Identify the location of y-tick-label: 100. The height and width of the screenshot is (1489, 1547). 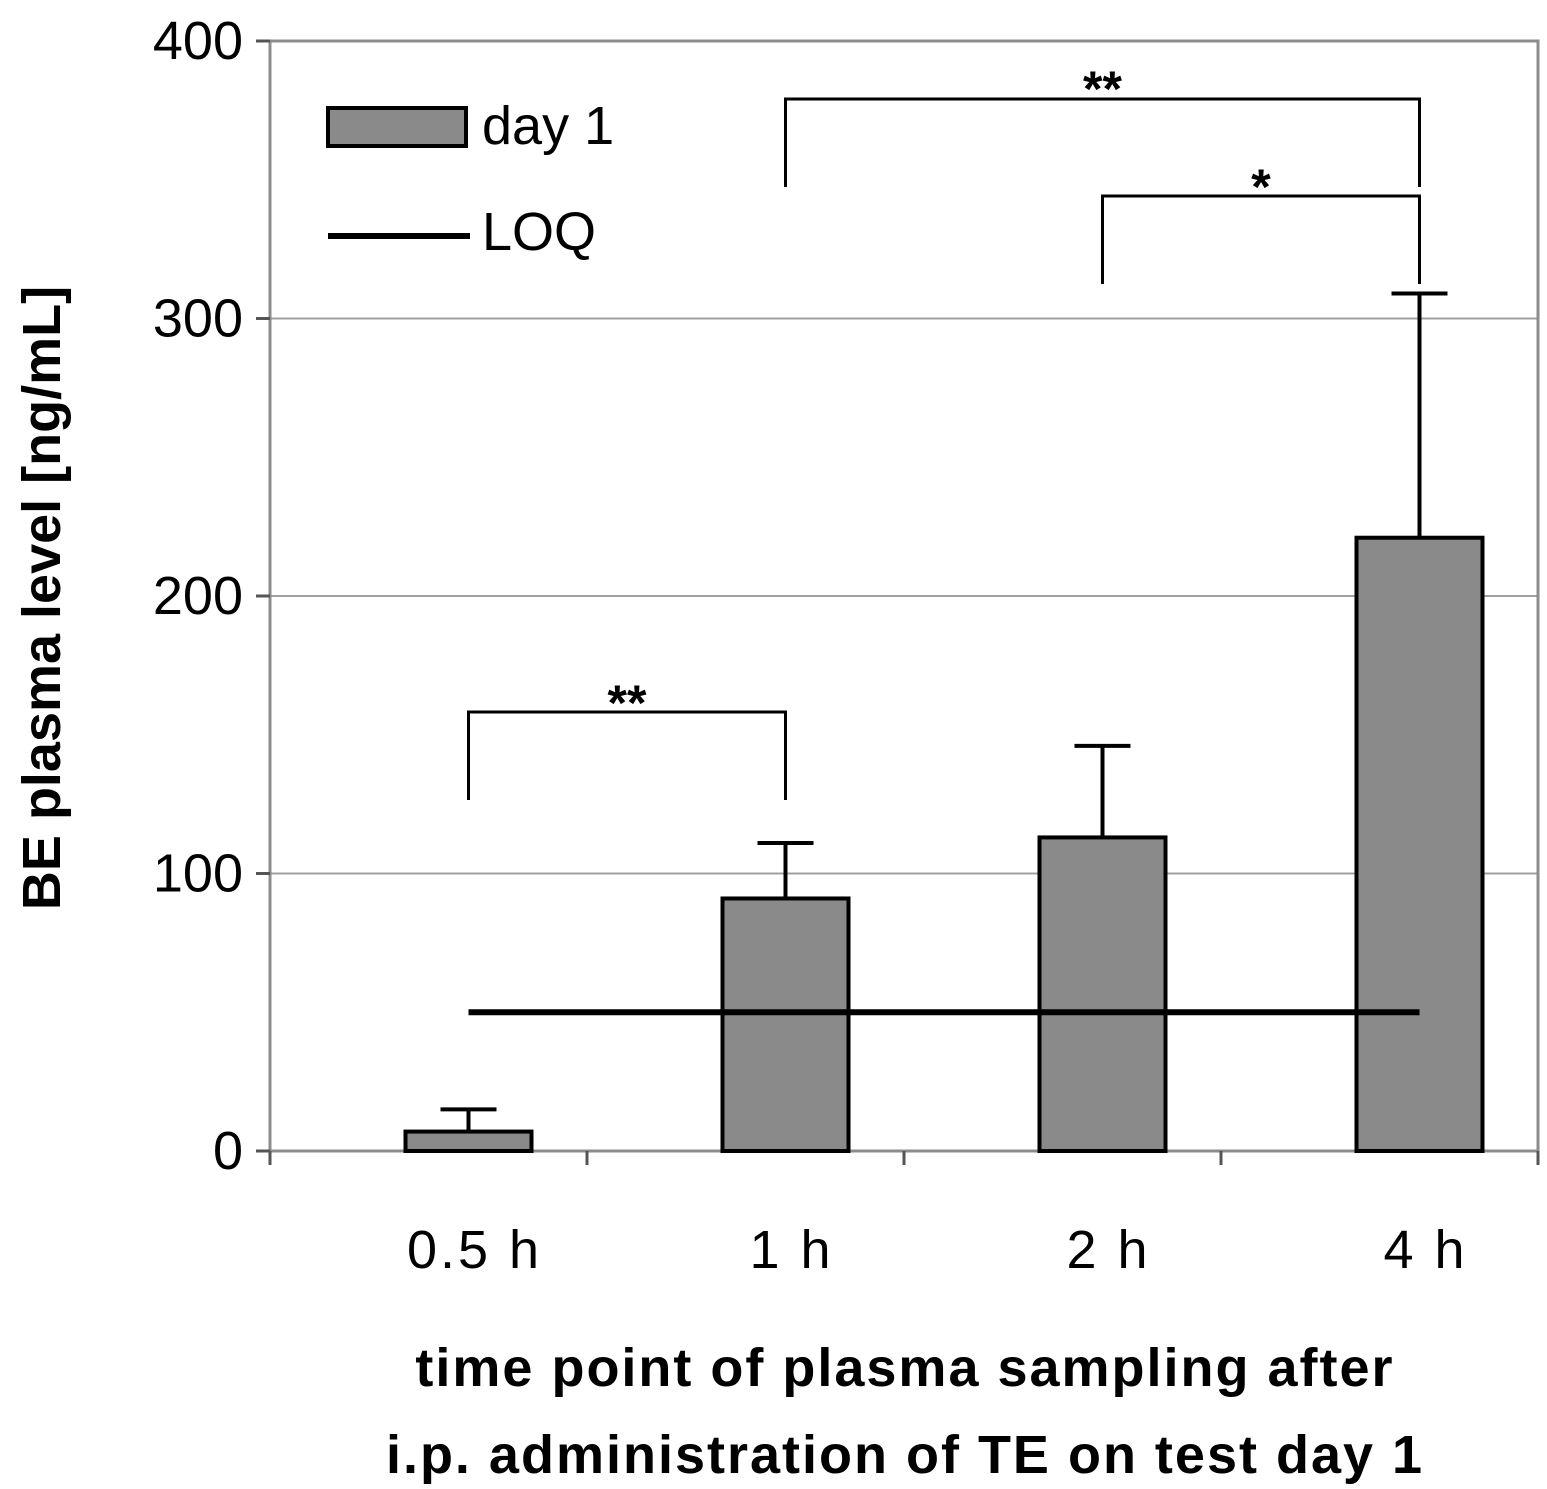
(198, 874).